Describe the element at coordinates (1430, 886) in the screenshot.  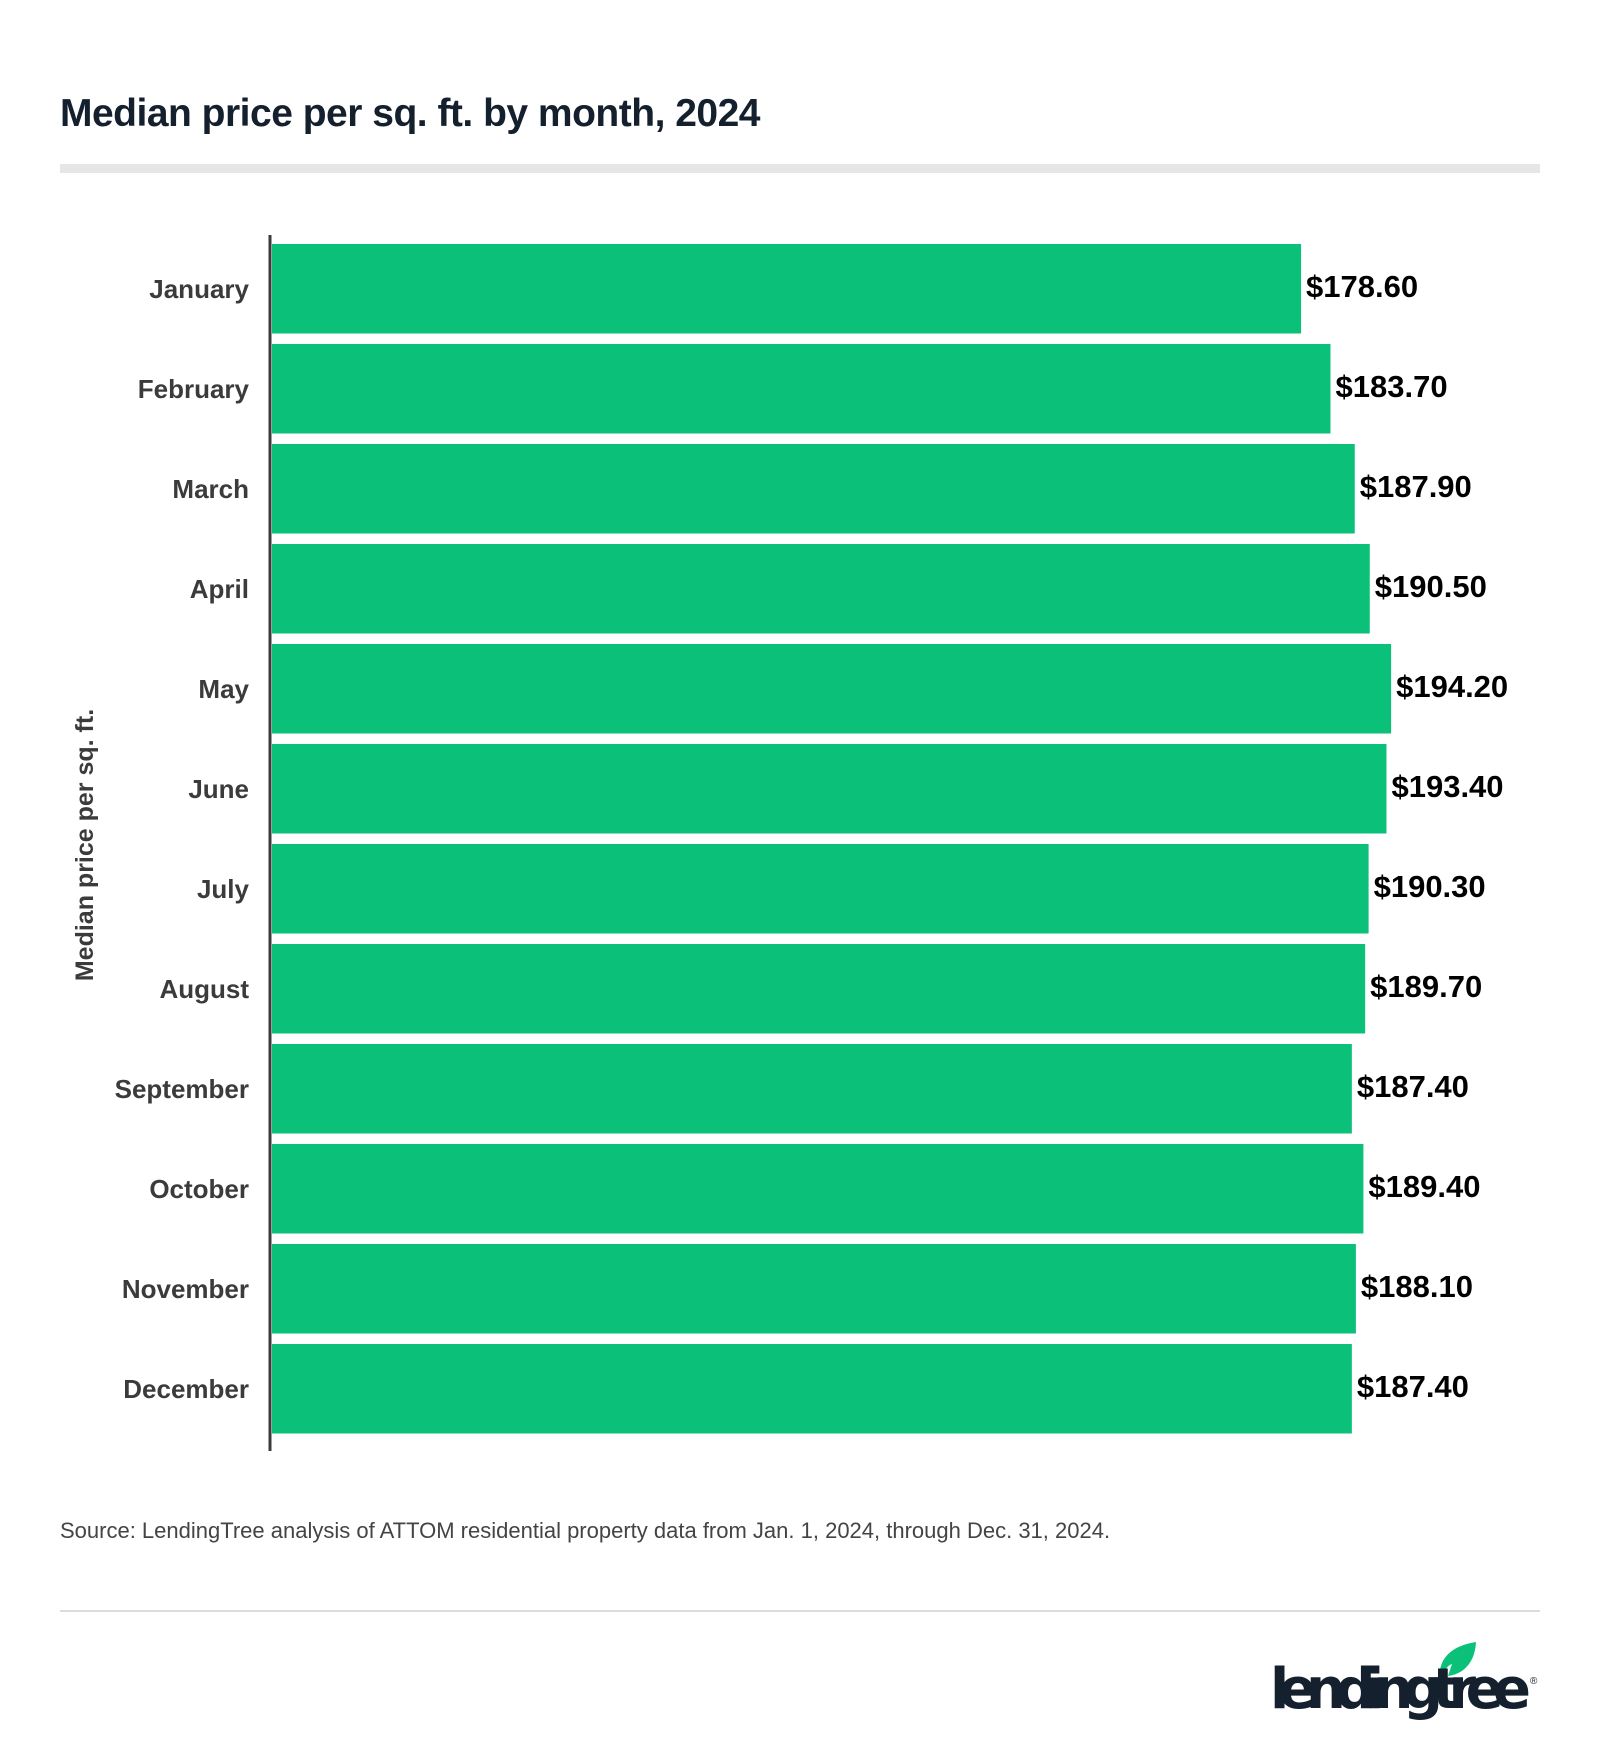
I see `data-label: $190.30` at that location.